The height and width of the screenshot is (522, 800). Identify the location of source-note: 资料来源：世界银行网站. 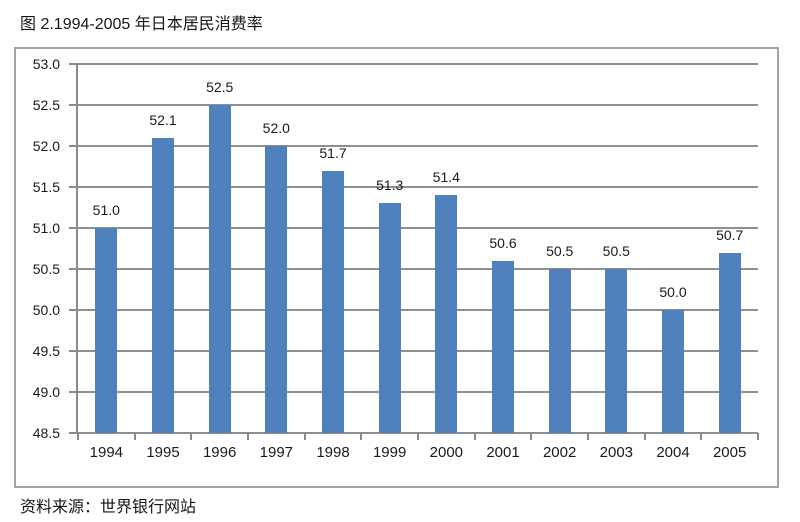
(108, 507).